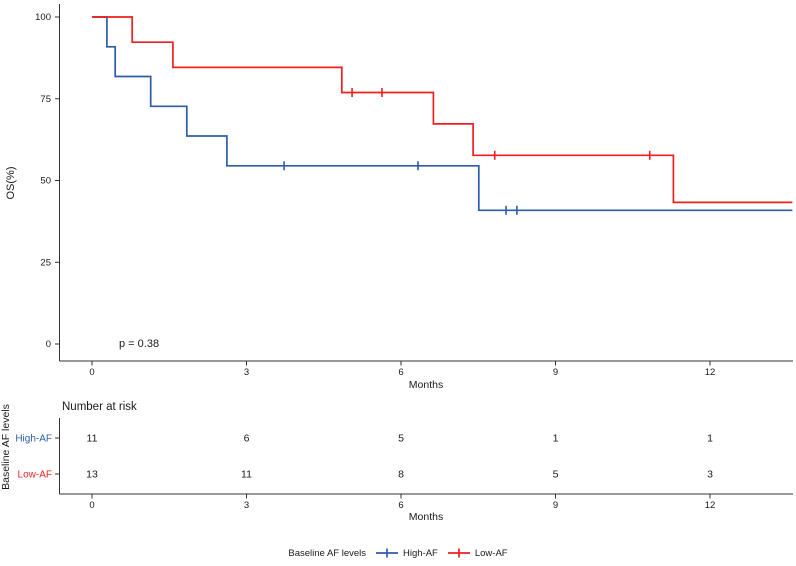 Image resolution: width=796 pixels, height=566 pixels. What do you see at coordinates (11, 183) in the screenshot?
I see `y-axis-title: OS(%)` at bounding box center [11, 183].